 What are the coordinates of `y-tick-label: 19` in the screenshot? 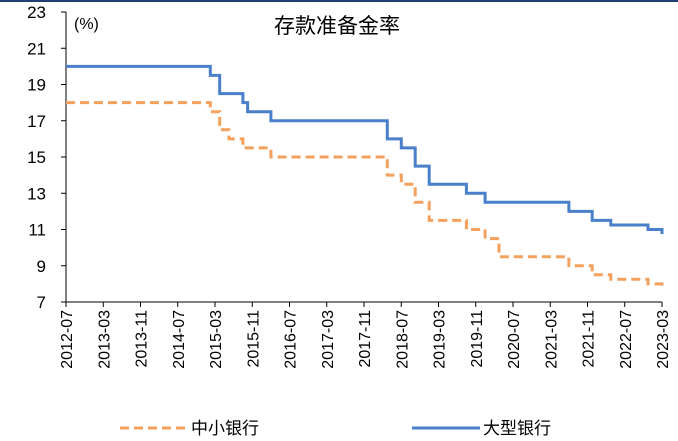 It's located at (36, 85).